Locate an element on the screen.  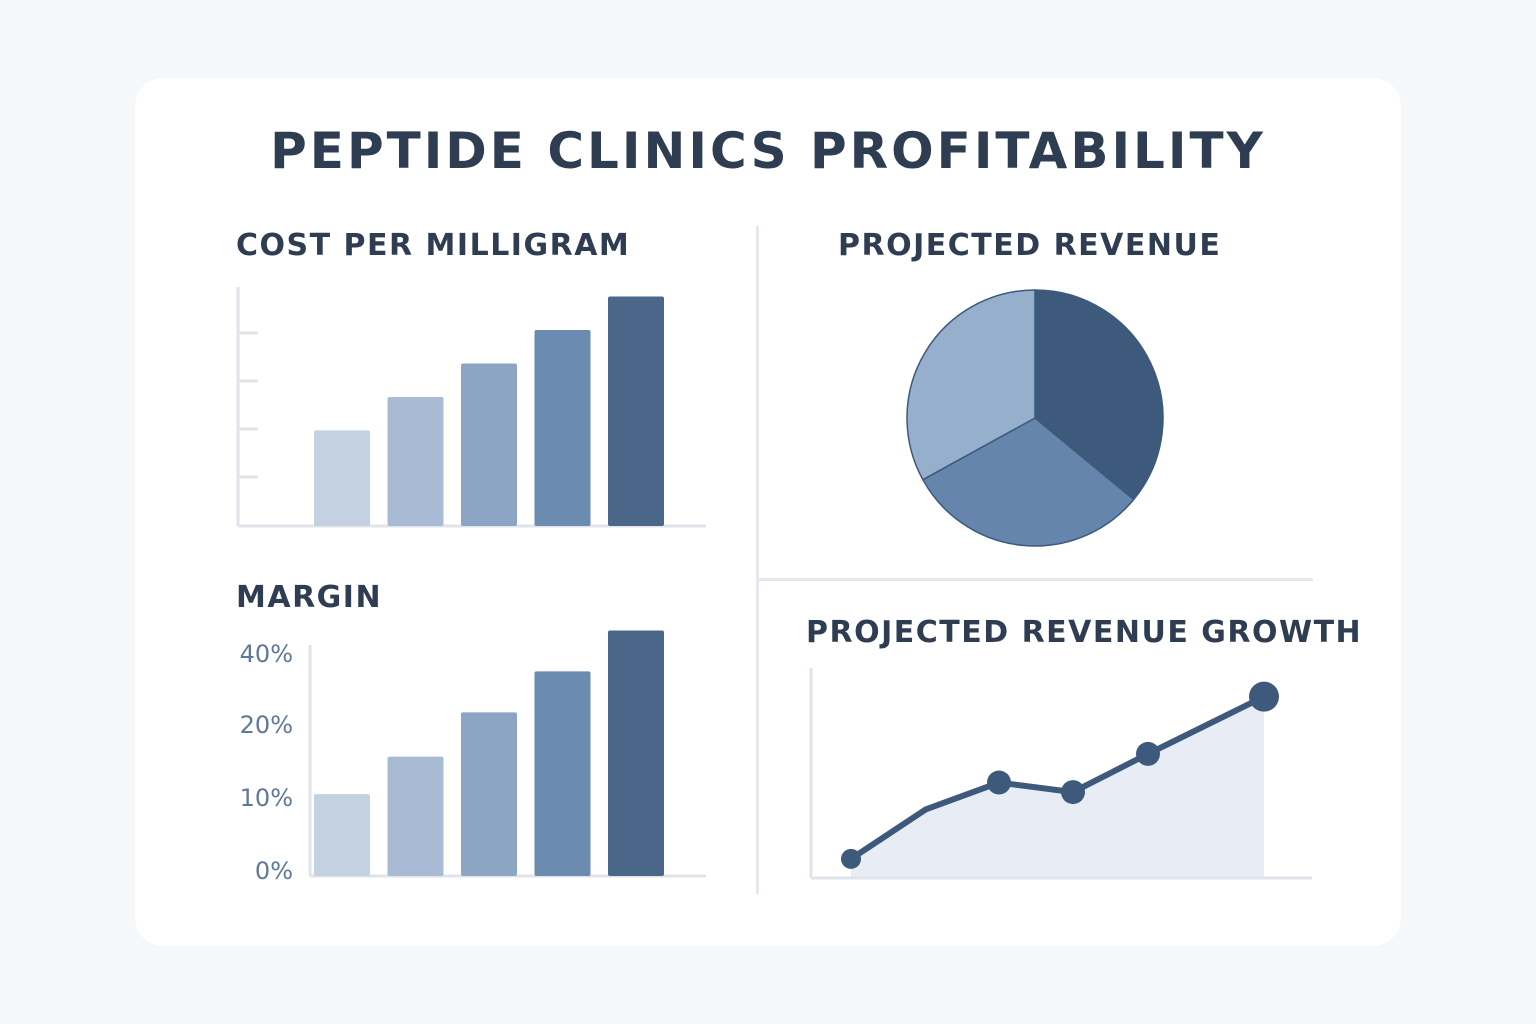
cost-per-milligram-title: COST PER MILLIGRAM is located at coordinates (433, 245).